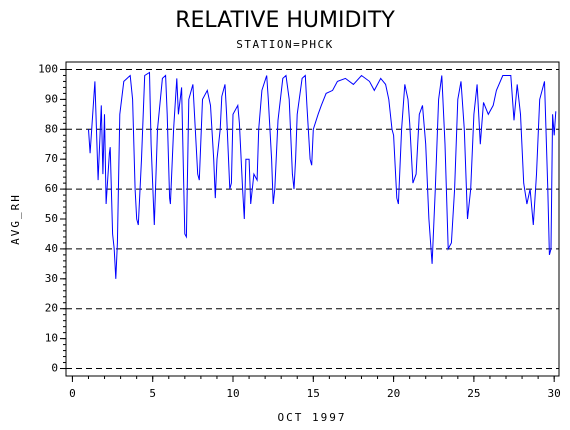 This screenshot has height=430, width=570. Describe the element at coordinates (51, 98) in the screenshot. I see `y-tick-label: 90` at that location.